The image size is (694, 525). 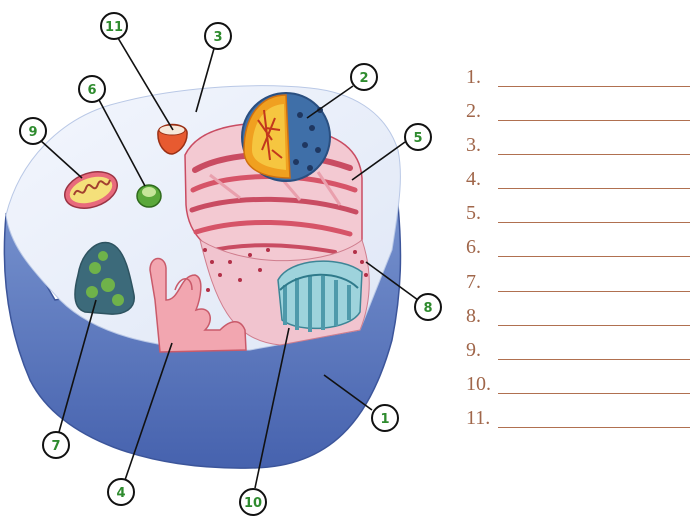 I want to click on callout-4: 4, so click(x=121, y=492).